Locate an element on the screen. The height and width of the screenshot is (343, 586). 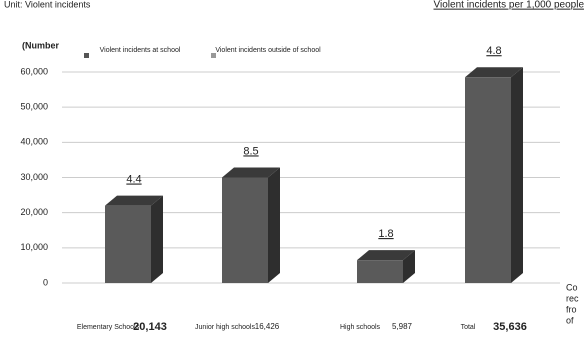
x-tick-label: Junior high schools is located at coordinates (225, 327).